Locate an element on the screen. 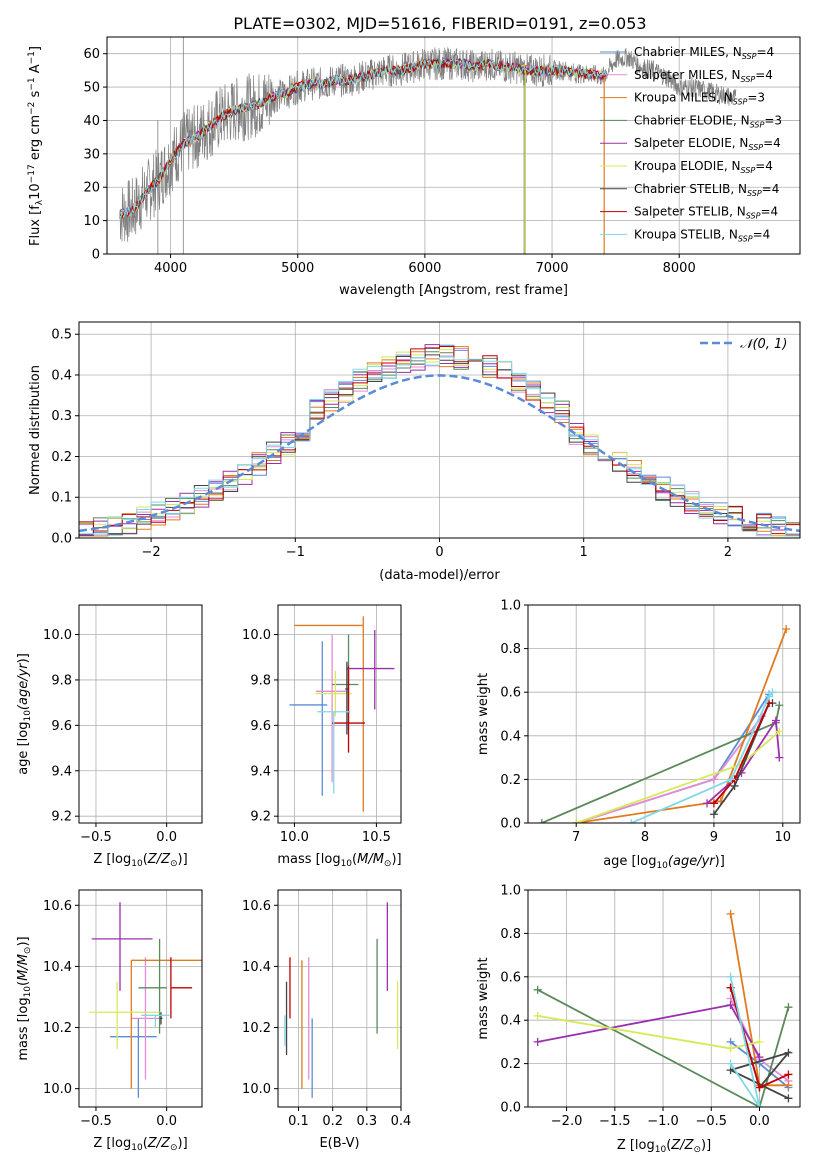 This screenshot has height=1170, width=819. y-tick-label: 10.0 is located at coordinates (256, 1089).